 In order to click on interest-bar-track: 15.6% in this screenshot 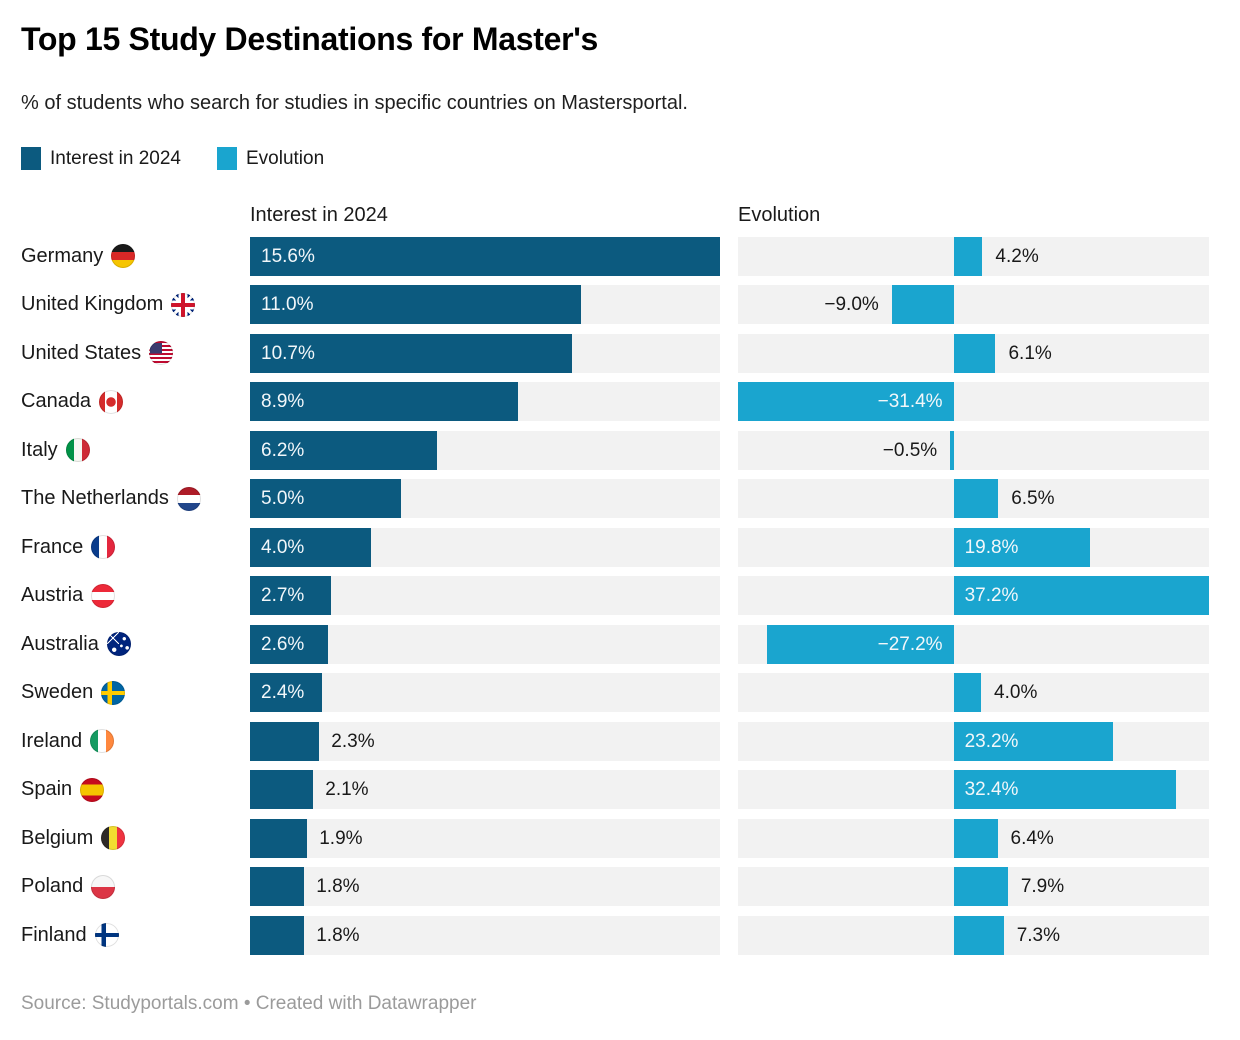, I will do `click(485, 256)`.